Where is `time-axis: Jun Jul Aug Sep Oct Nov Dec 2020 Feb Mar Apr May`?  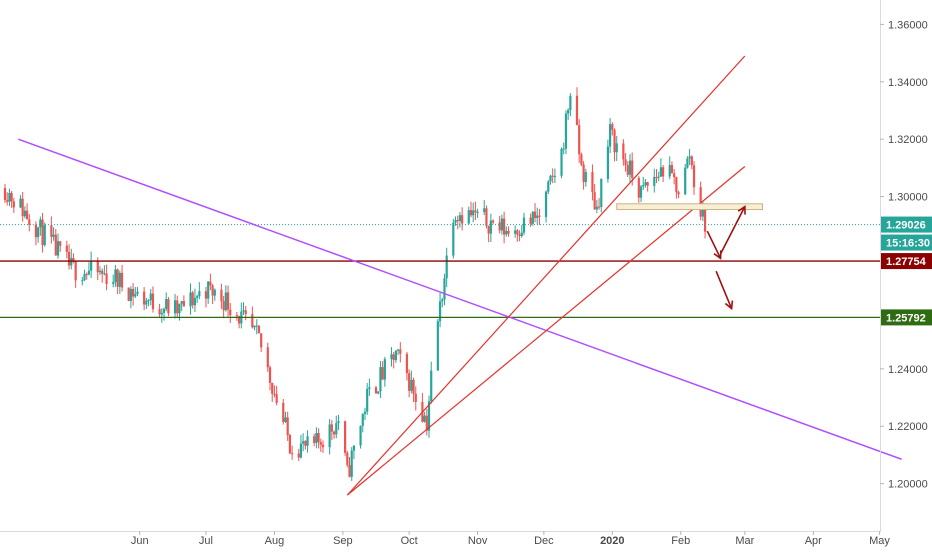
time-axis: Jun Jul Aug Sep Oct Nov Dec 2020 Feb Mar Apr May is located at coordinates (511, 539).